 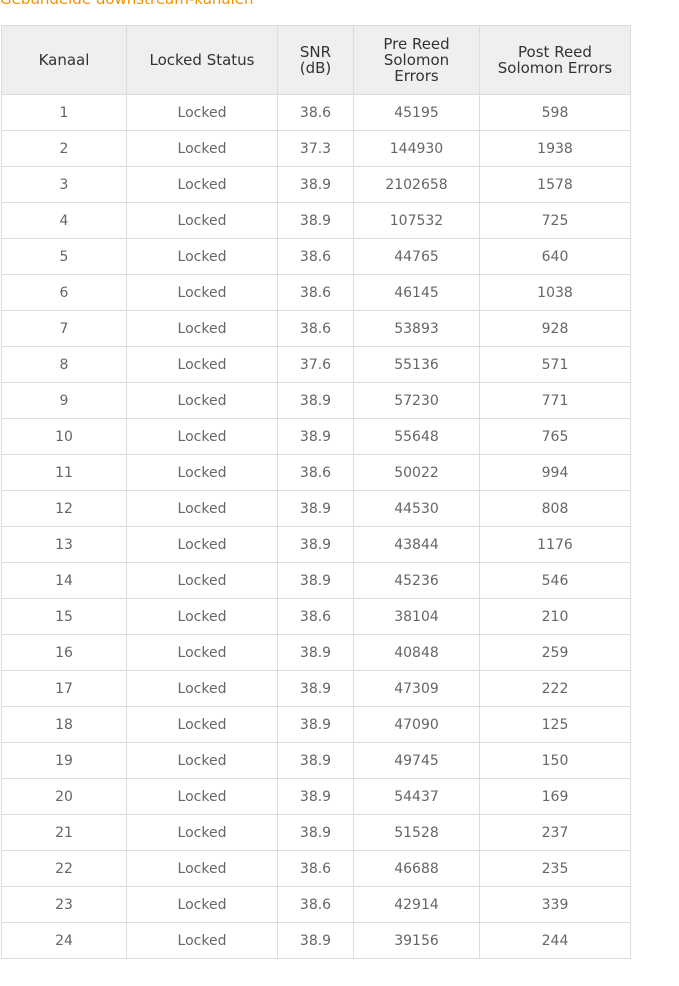 What do you see at coordinates (416, 220) in the screenshot?
I see `cell-pre-rs-errors: 107532` at bounding box center [416, 220].